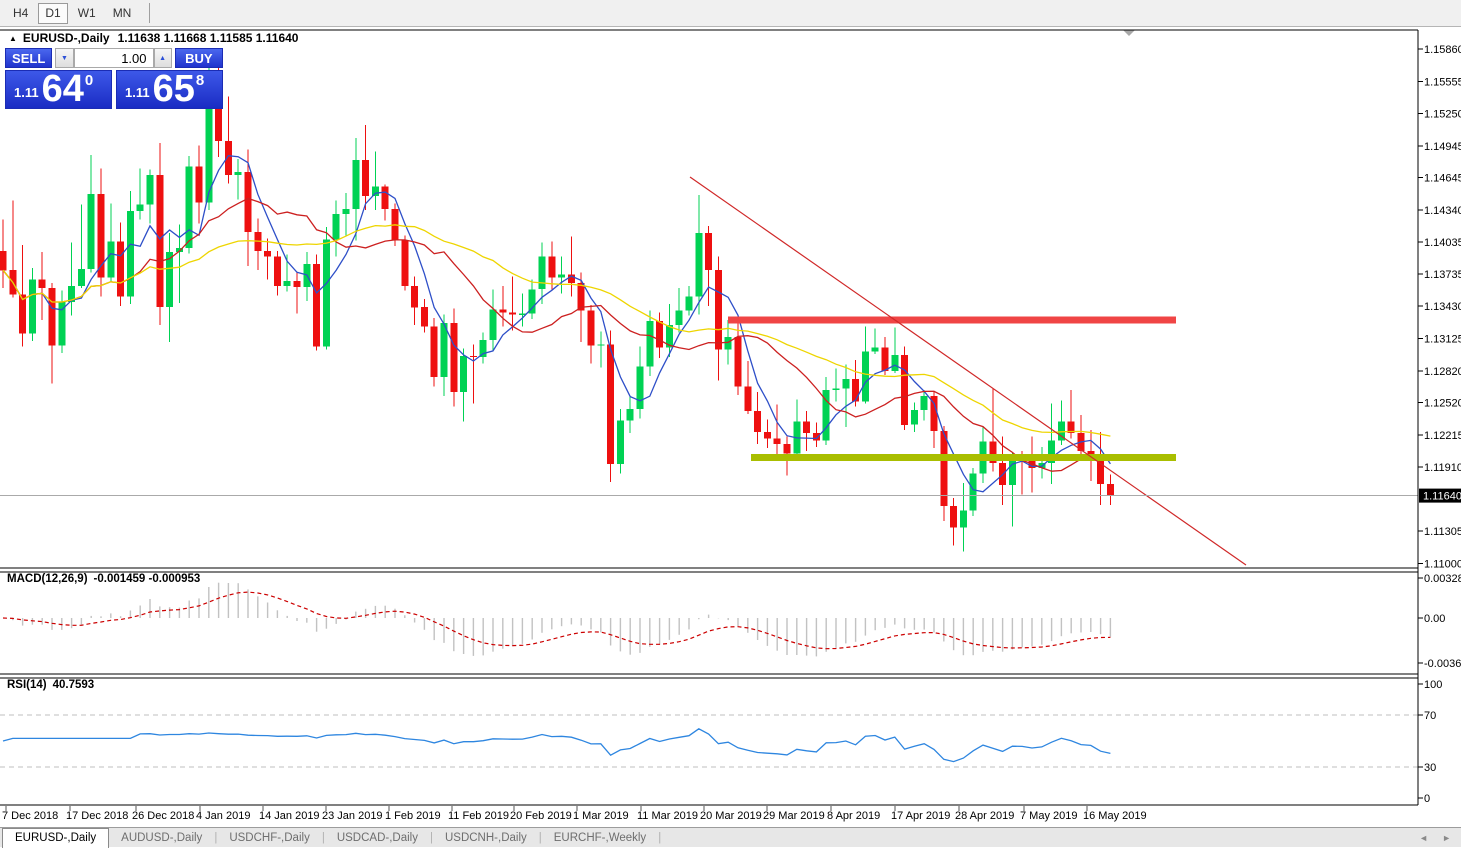  I want to click on date-tick-label: 16 May 2019, so click(1115, 816).